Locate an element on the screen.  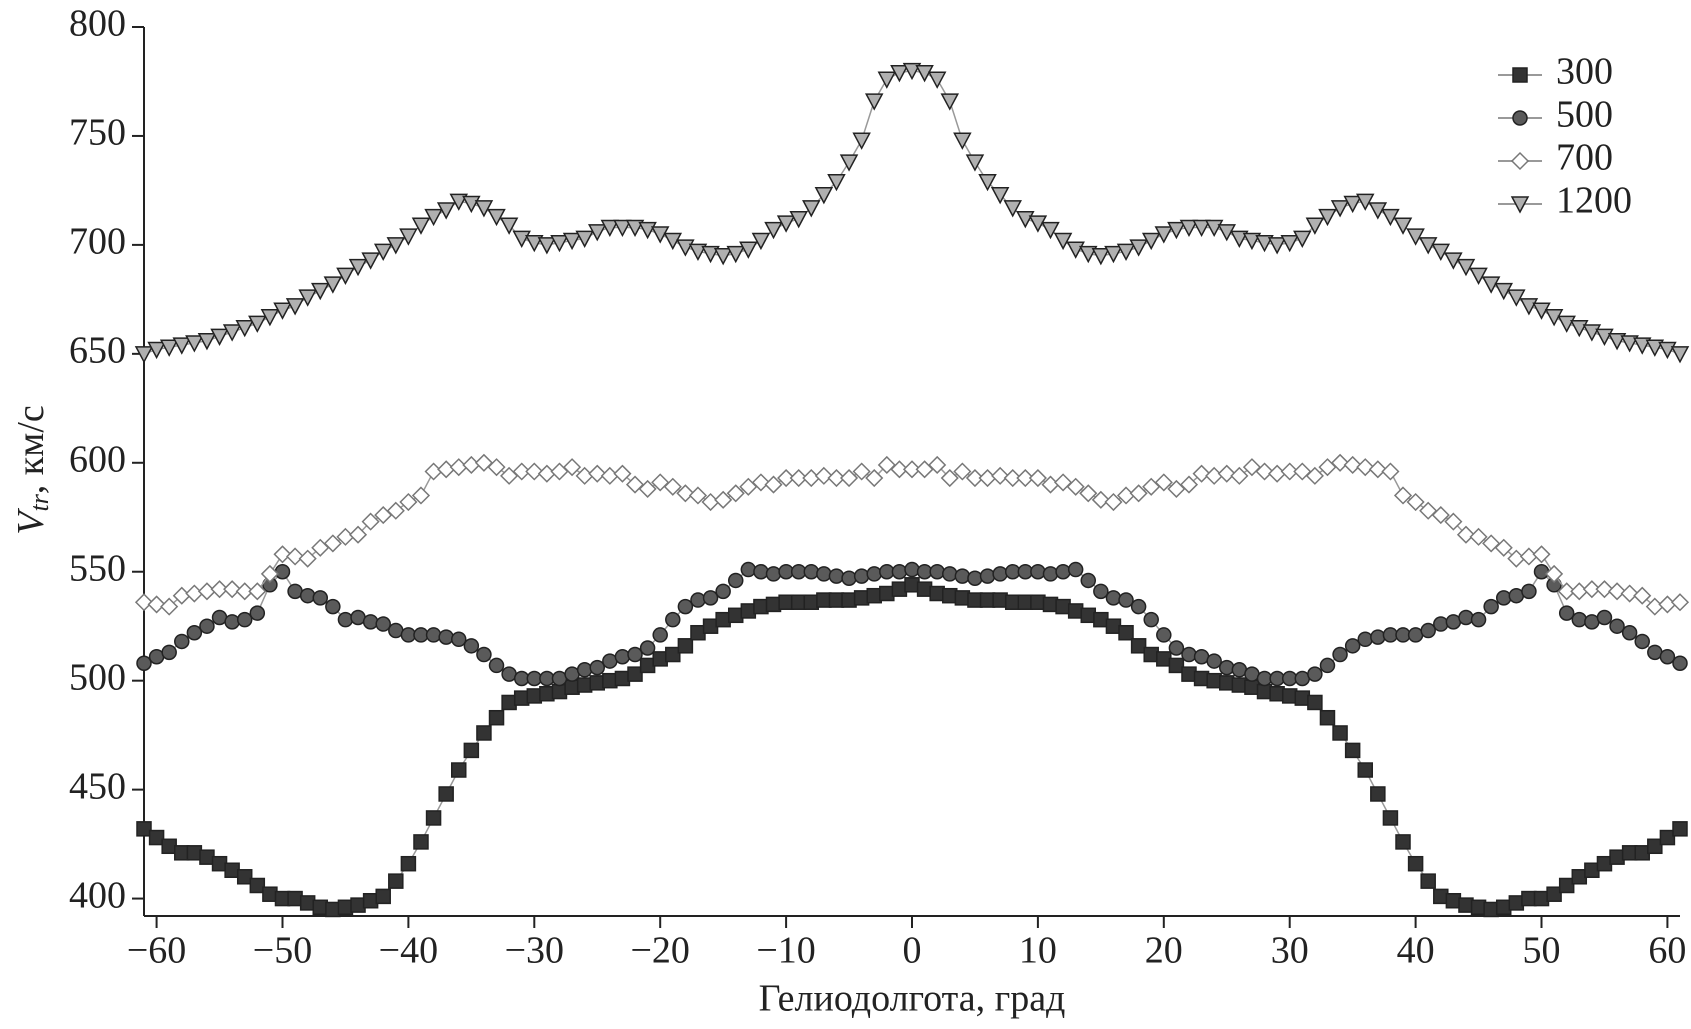
y-tick-label: 650 is located at coordinates (97, 351).